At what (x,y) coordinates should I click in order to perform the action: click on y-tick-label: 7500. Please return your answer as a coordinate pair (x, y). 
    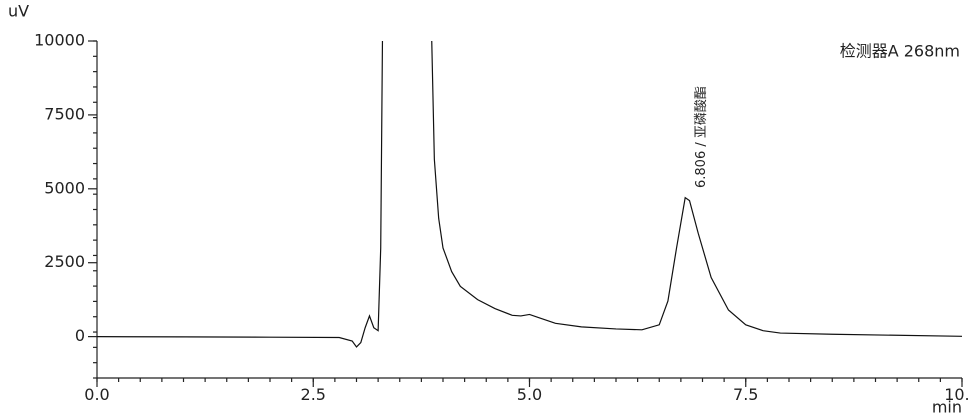
    Looking at the image, I should click on (64, 113).